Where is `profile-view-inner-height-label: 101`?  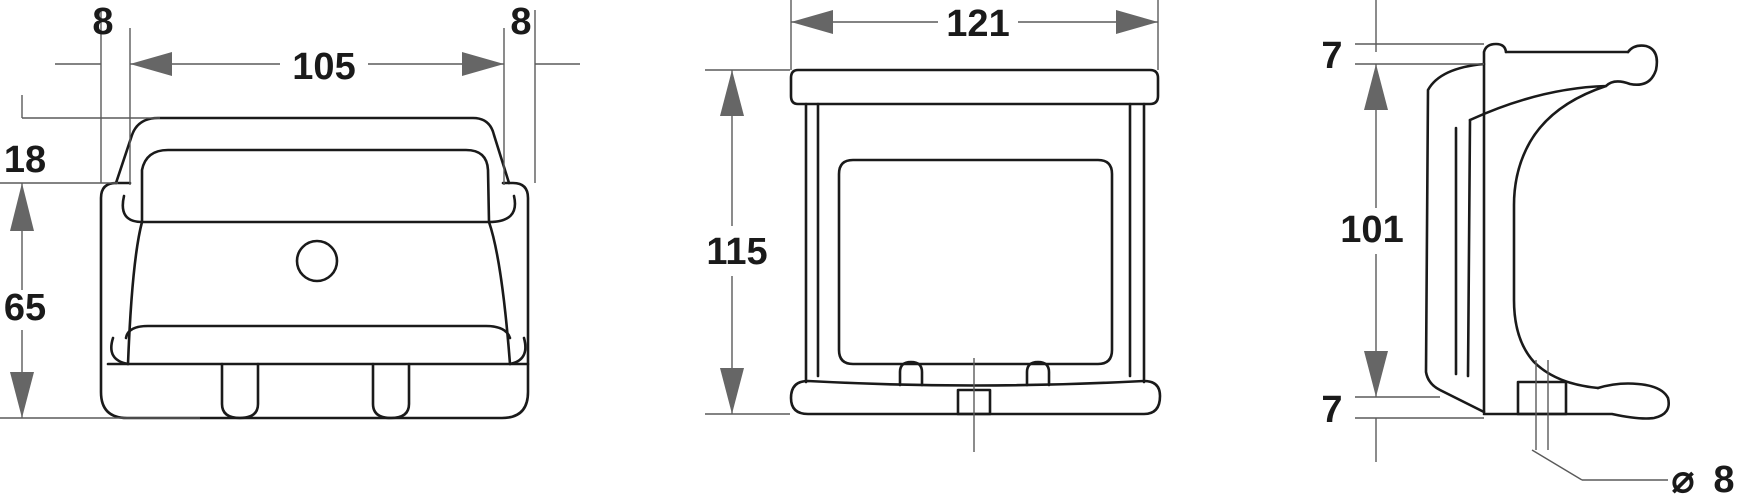
profile-view-inner-height-label: 101 is located at coordinates (1371, 230).